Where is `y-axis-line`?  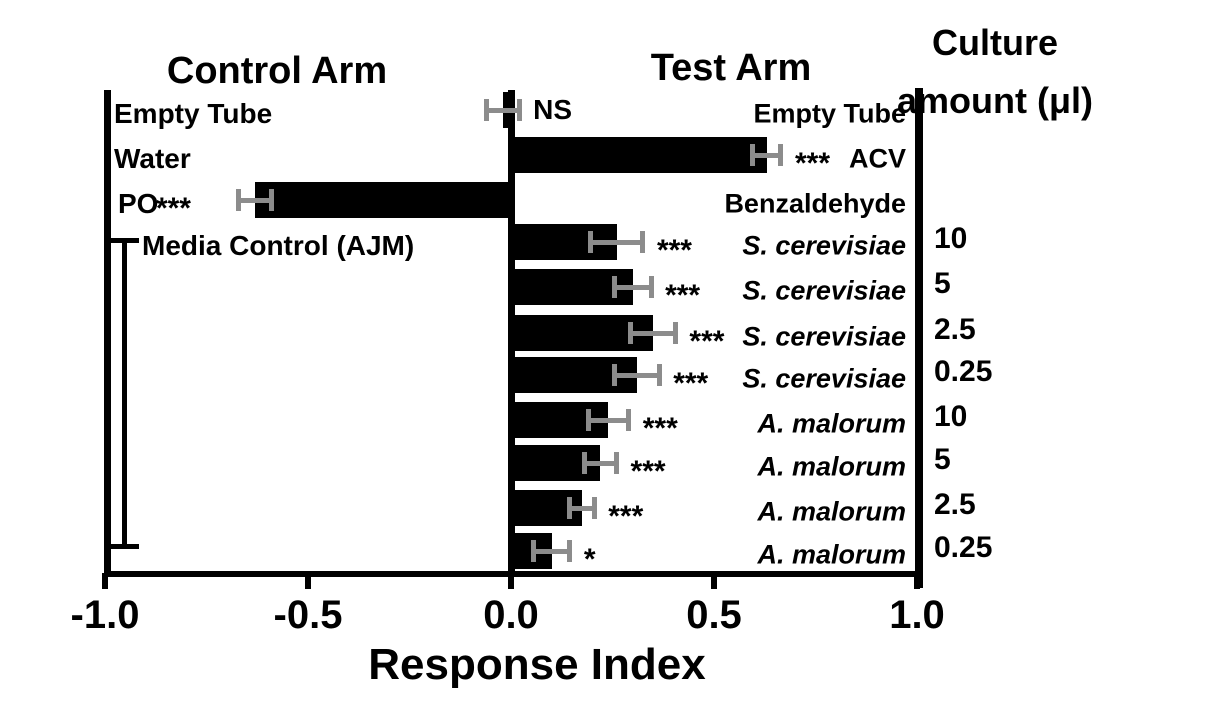
y-axis-line is located at coordinates (107, 333).